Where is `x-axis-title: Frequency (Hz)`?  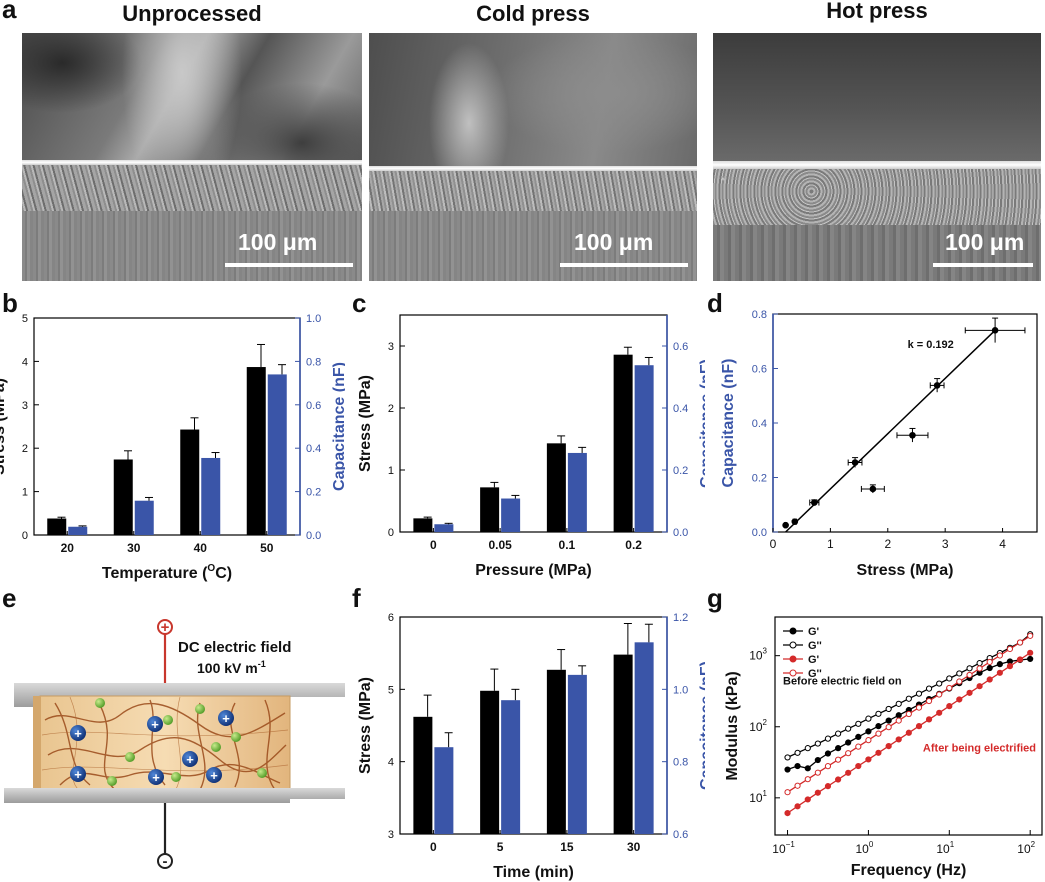
x-axis-title: Frequency (Hz) is located at coordinates (909, 870).